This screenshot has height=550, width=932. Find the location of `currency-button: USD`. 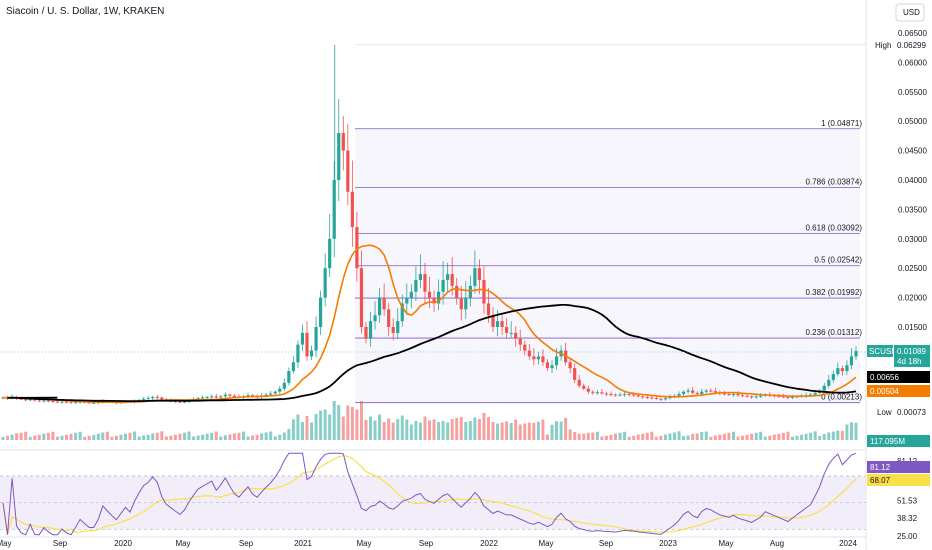

currency-button: USD is located at coordinates (910, 12).